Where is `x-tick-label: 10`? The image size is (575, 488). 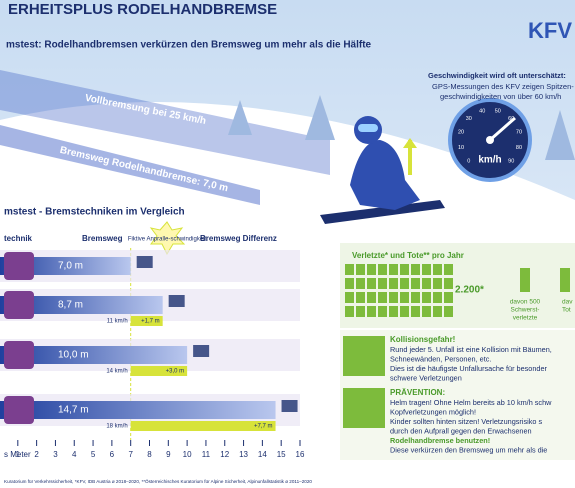
x-tick-label: 10 is located at coordinates (187, 454).